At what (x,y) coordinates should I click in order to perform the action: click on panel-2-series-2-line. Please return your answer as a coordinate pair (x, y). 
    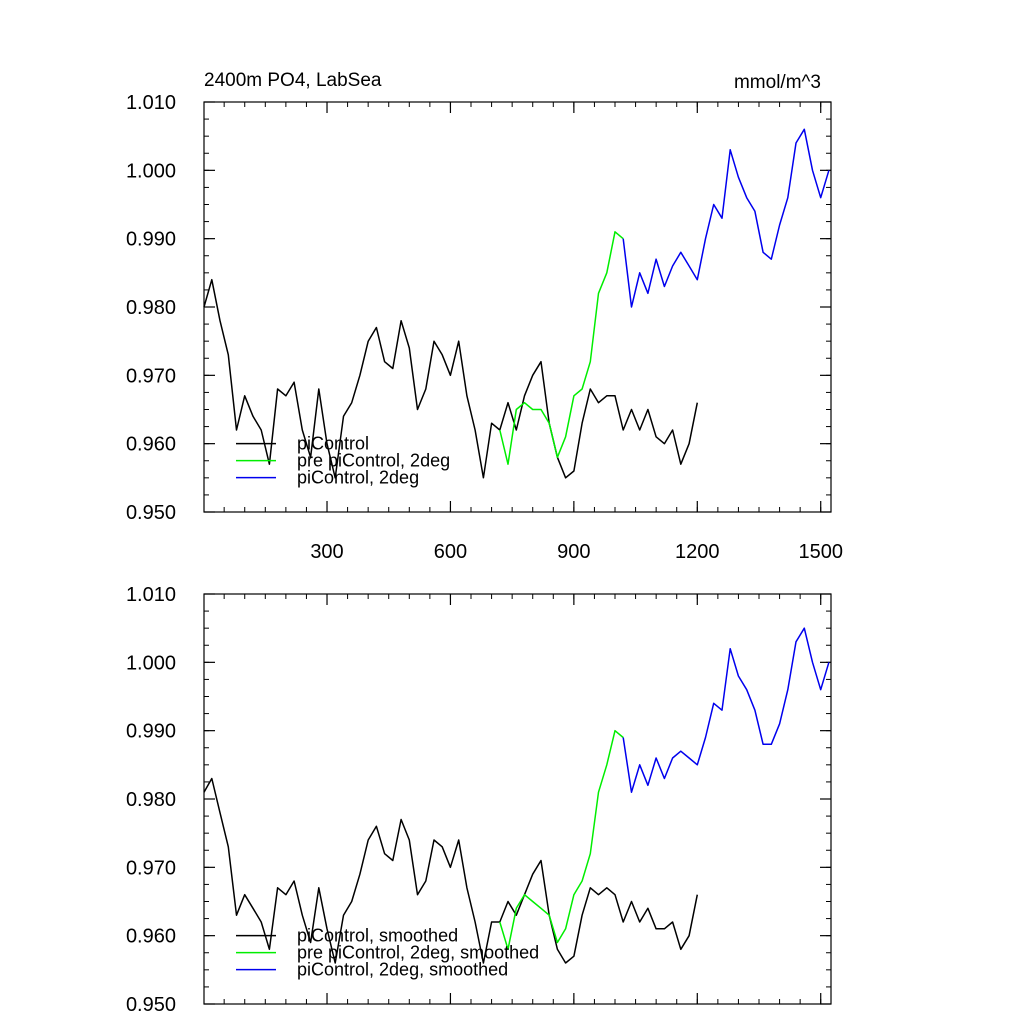
    Looking at the image, I should click on (561, 840).